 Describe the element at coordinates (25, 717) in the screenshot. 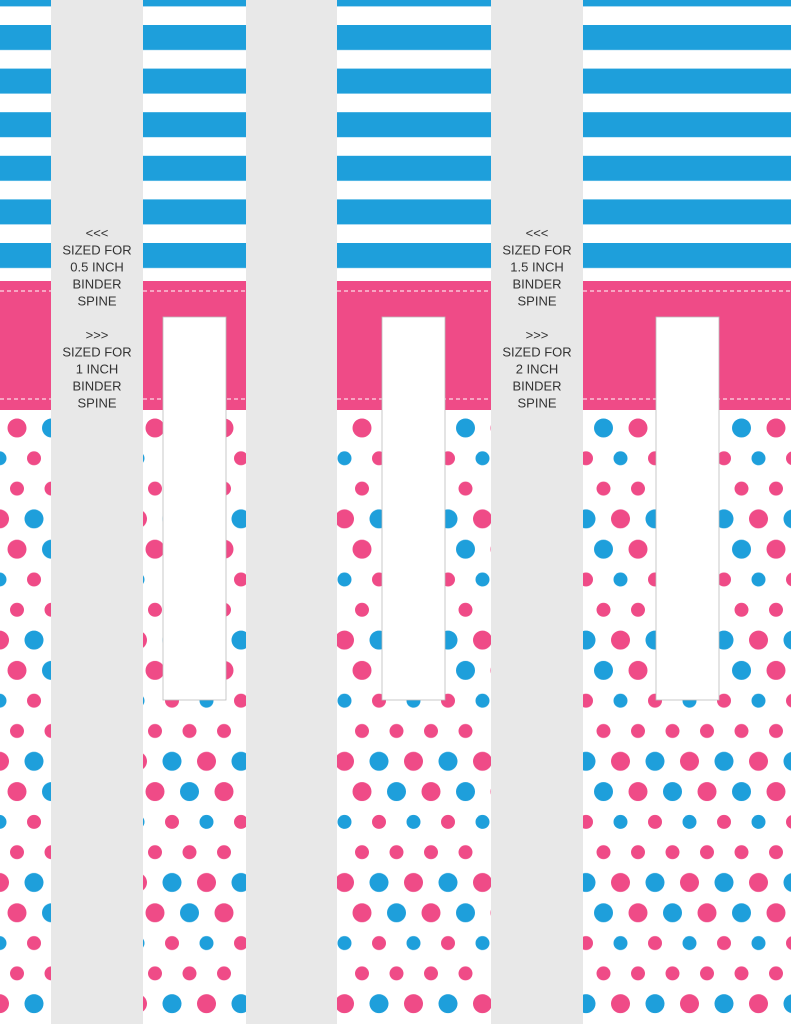

I see `polka-dots` at that location.